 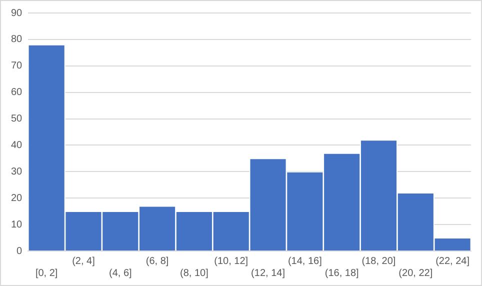 I want to click on y-tick-label: 0, so click(x=19, y=251).